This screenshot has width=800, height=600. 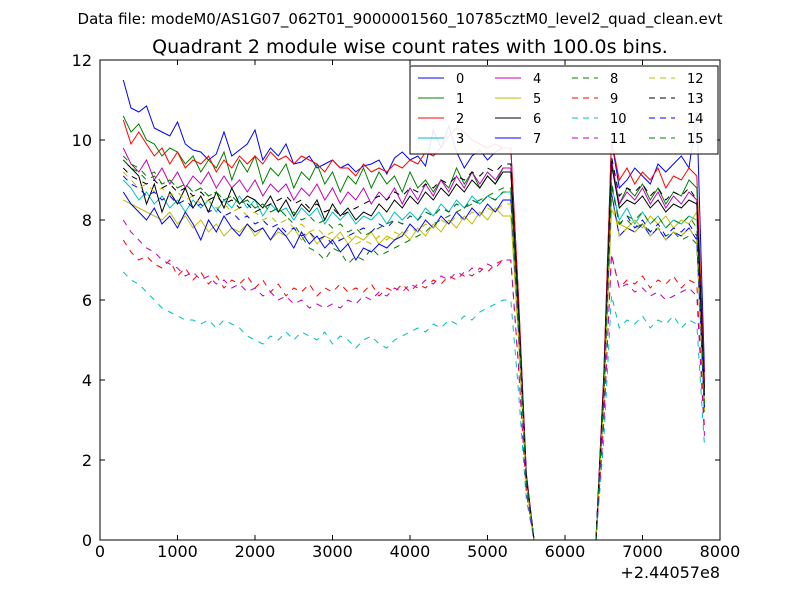 What do you see at coordinates (87, 540) in the screenshot?
I see `y-tick-label: 0` at bounding box center [87, 540].